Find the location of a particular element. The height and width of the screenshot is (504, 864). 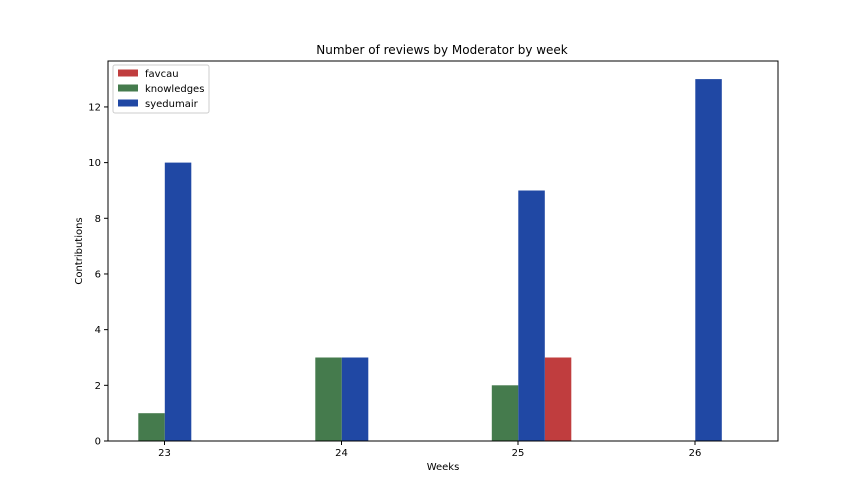

x-tick-label: 23 is located at coordinates (164, 453).